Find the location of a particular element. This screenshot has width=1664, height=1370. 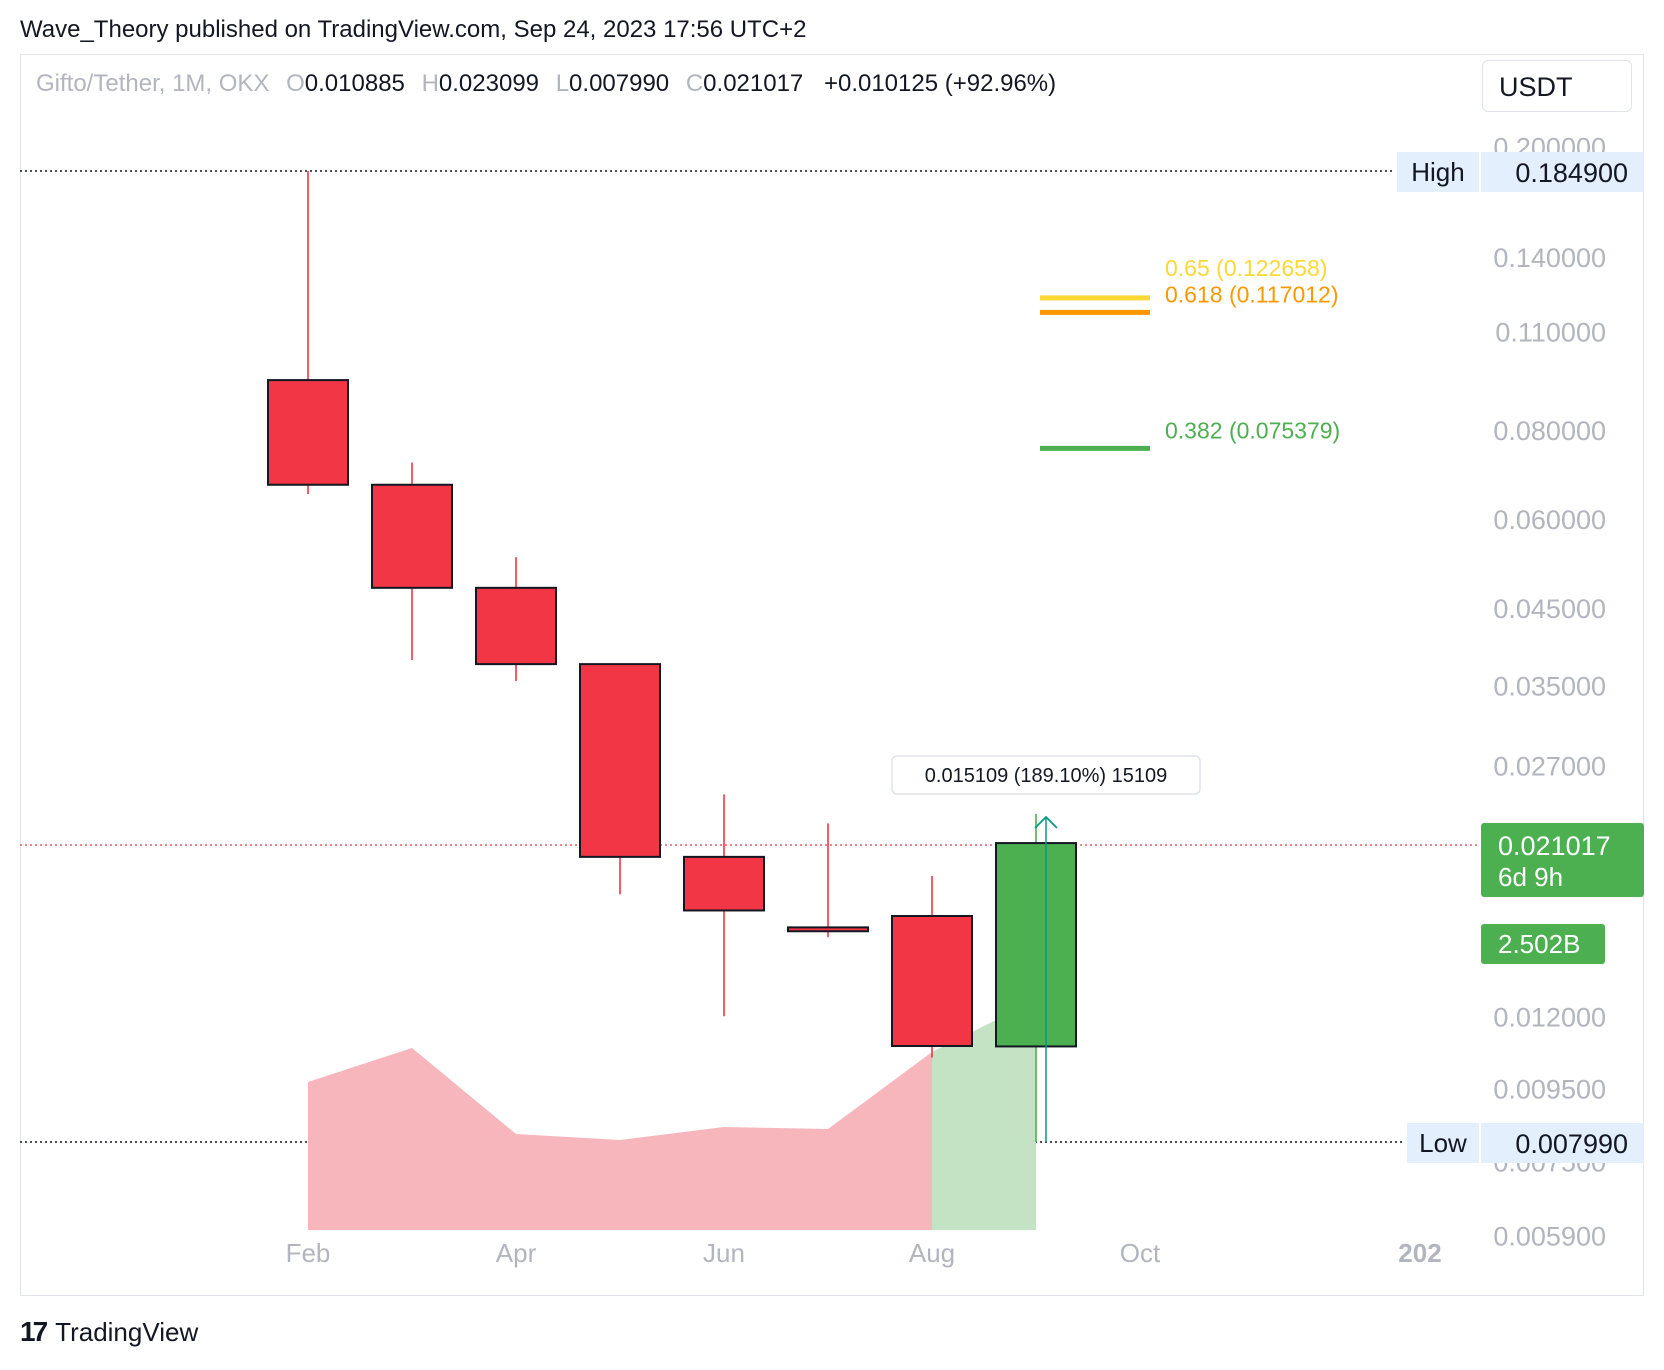

volume-area is located at coordinates (672, 1115).